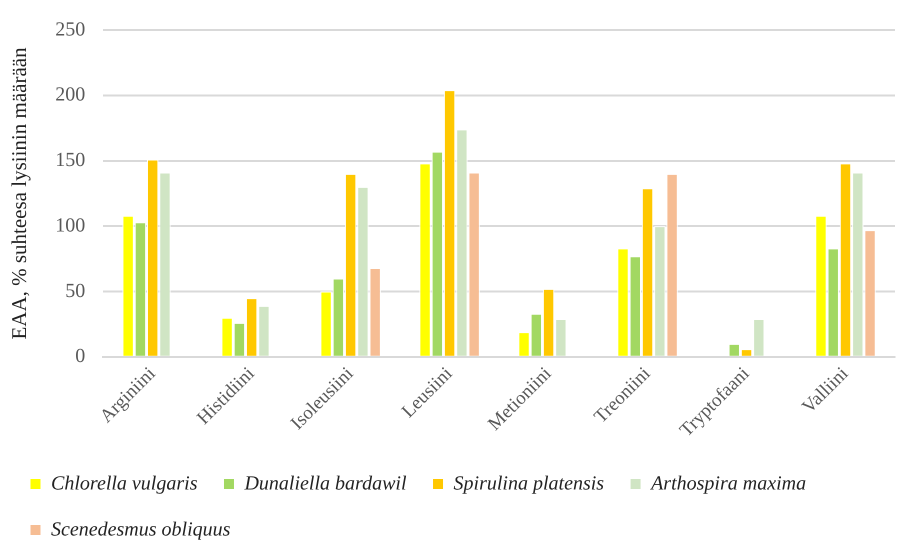 This screenshot has height=556, width=915. Describe the element at coordinates (141, 529) in the screenshot. I see `legend-label: Scenedesmus obliquus` at that location.